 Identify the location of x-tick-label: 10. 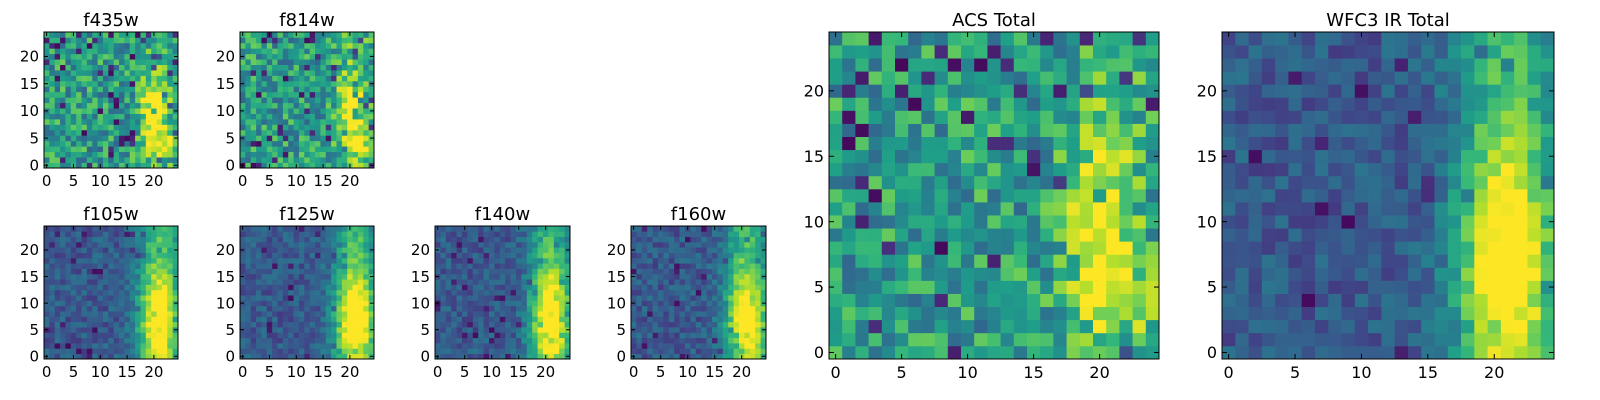
(491, 372).